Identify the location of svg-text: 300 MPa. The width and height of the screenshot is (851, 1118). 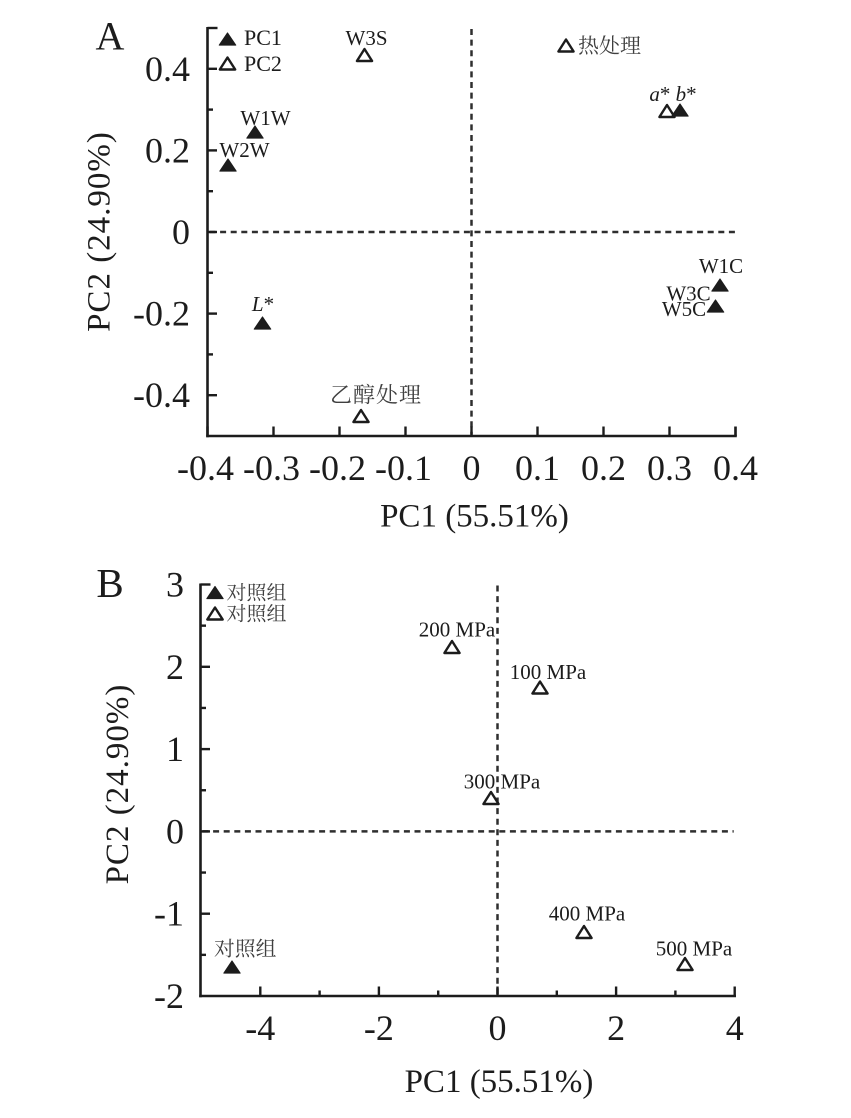
(502, 782).